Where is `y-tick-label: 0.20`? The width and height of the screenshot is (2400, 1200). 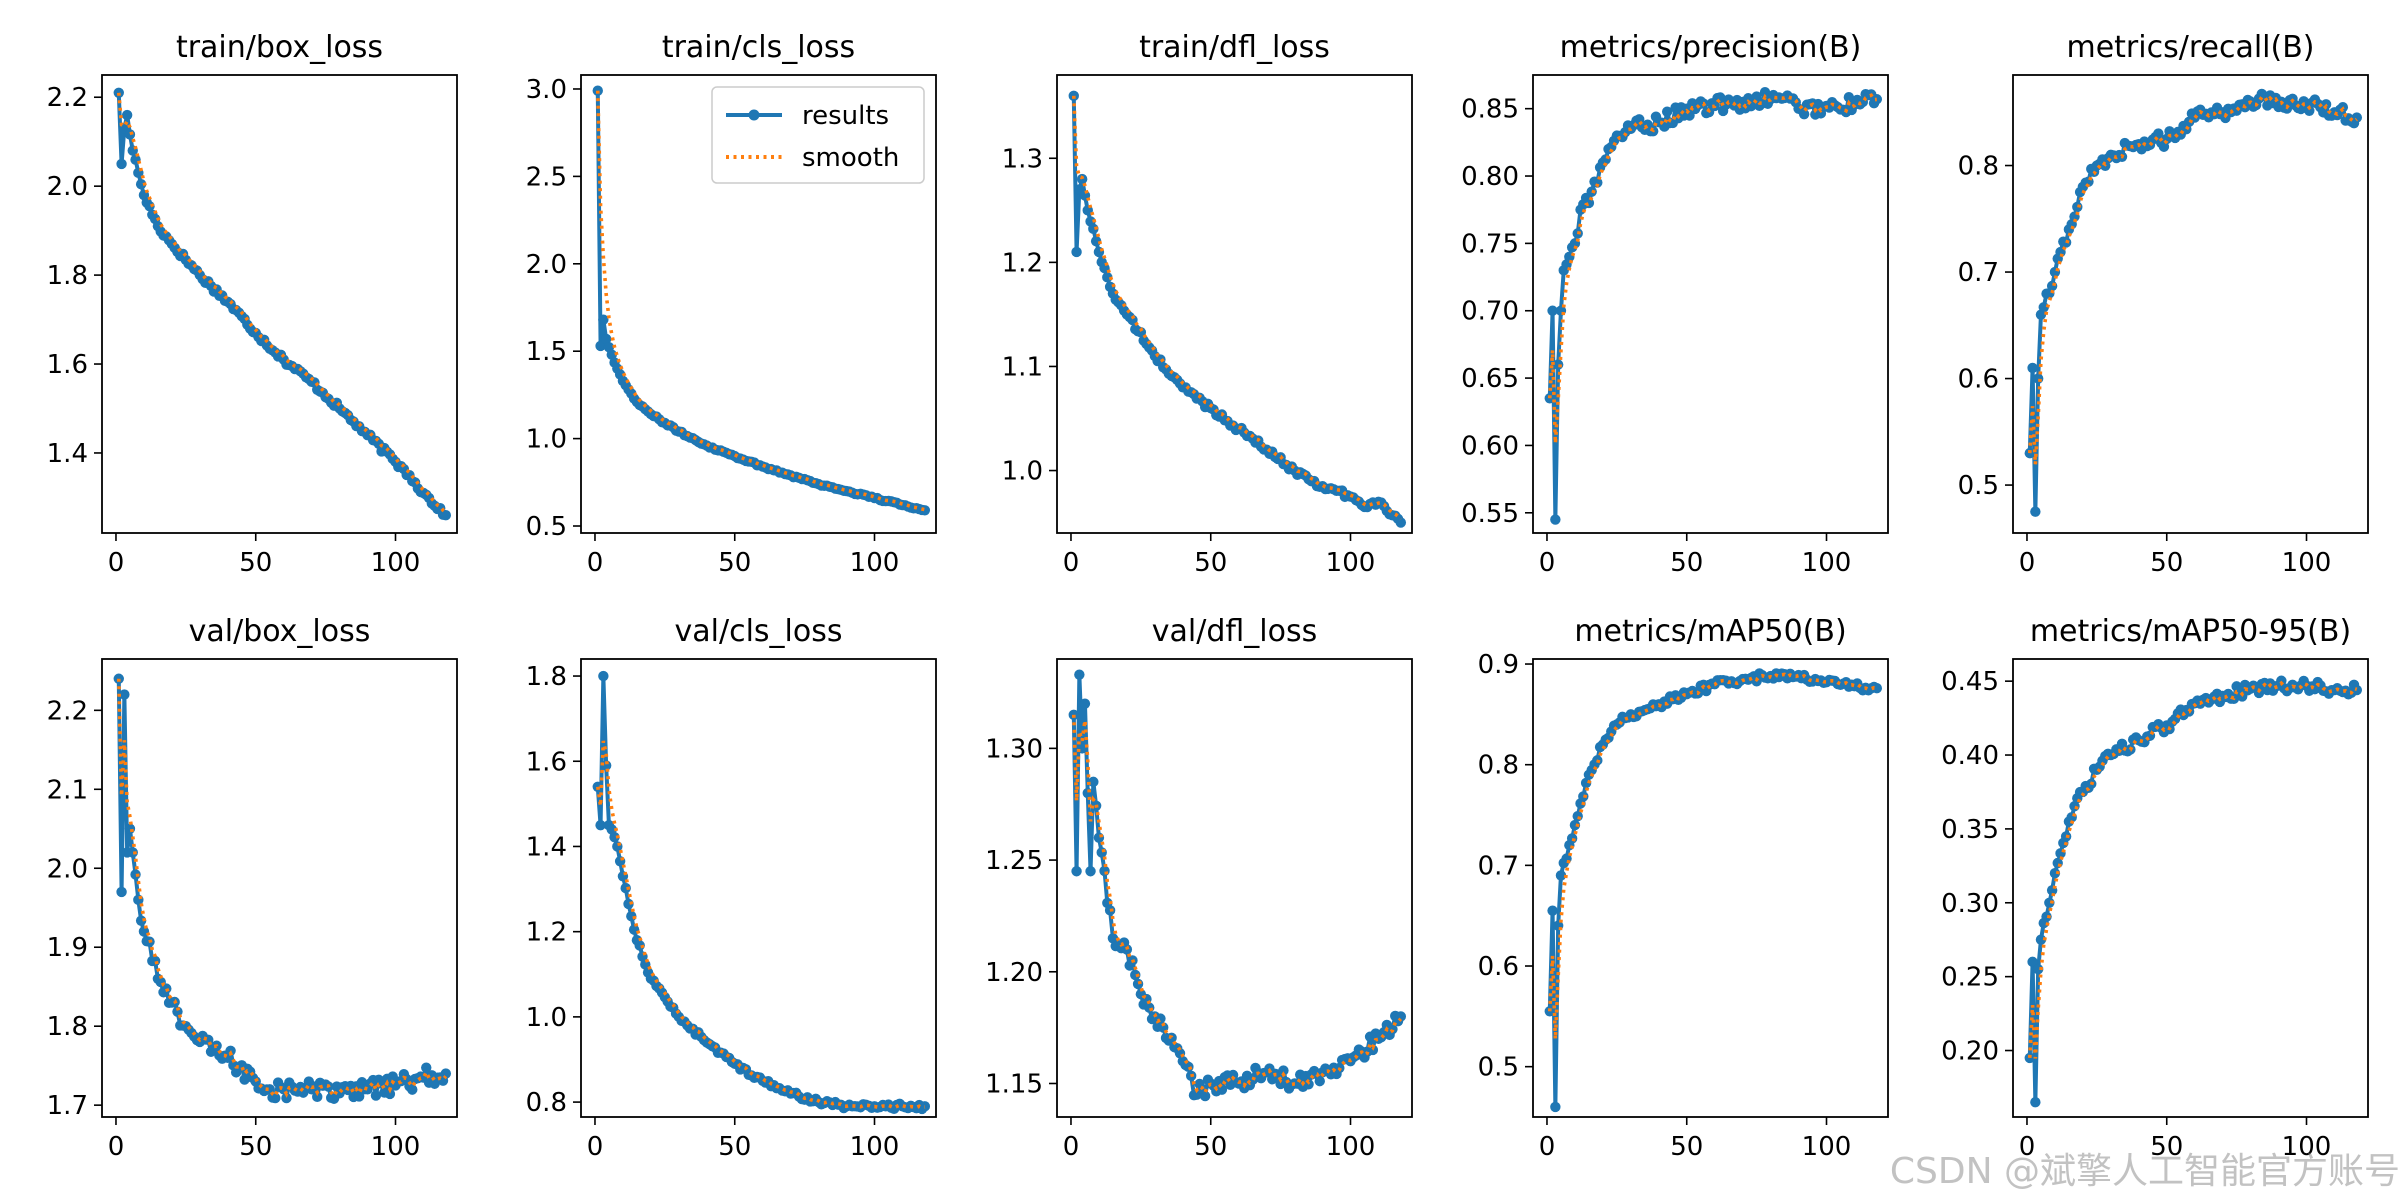
y-tick-label: 0.20 is located at coordinates (1970, 1052).